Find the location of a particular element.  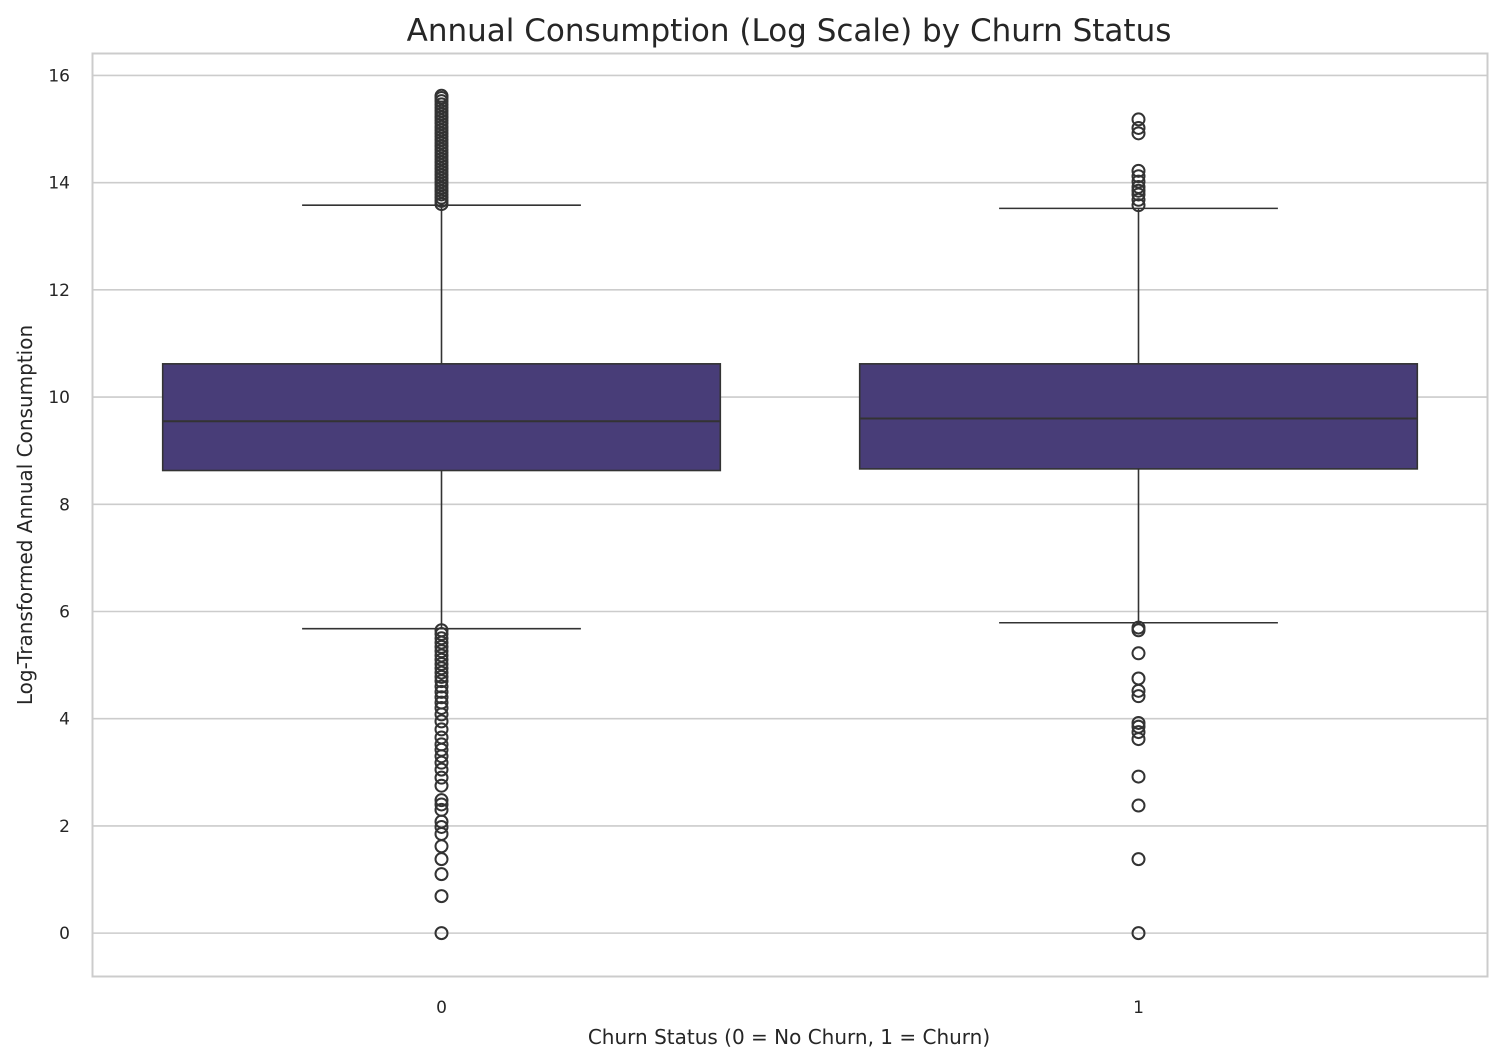

y-axis-label: Log-Transformed Annual Consumption is located at coordinates (25, 515).